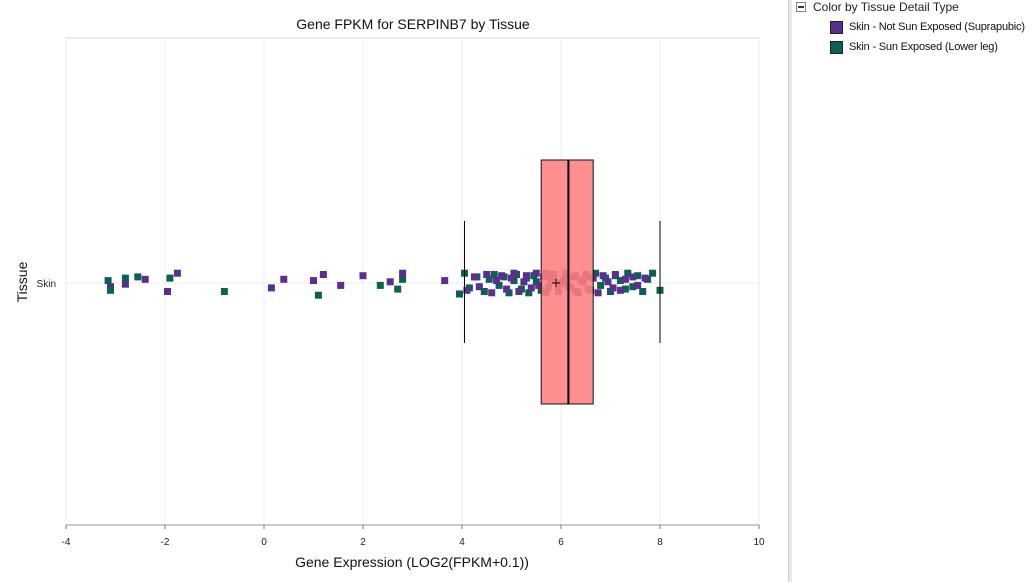 This screenshot has width=1033, height=587. I want to click on y-axis-title: Tissue, so click(22, 281).